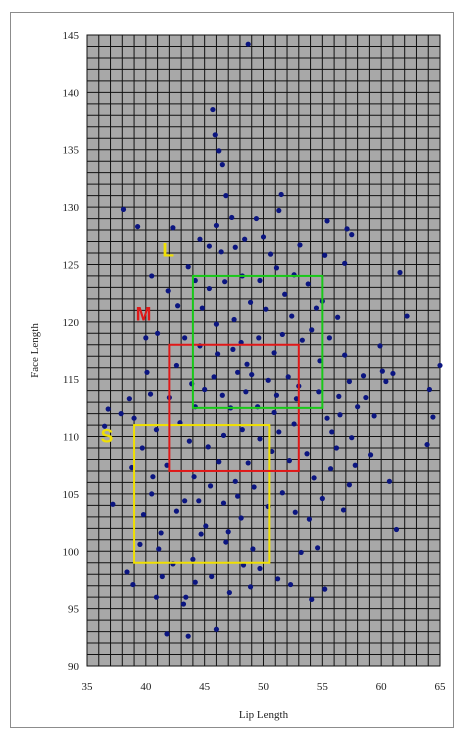  Describe the element at coordinates (35, 350) in the screenshot. I see `y-axis-title: Face Length` at that location.